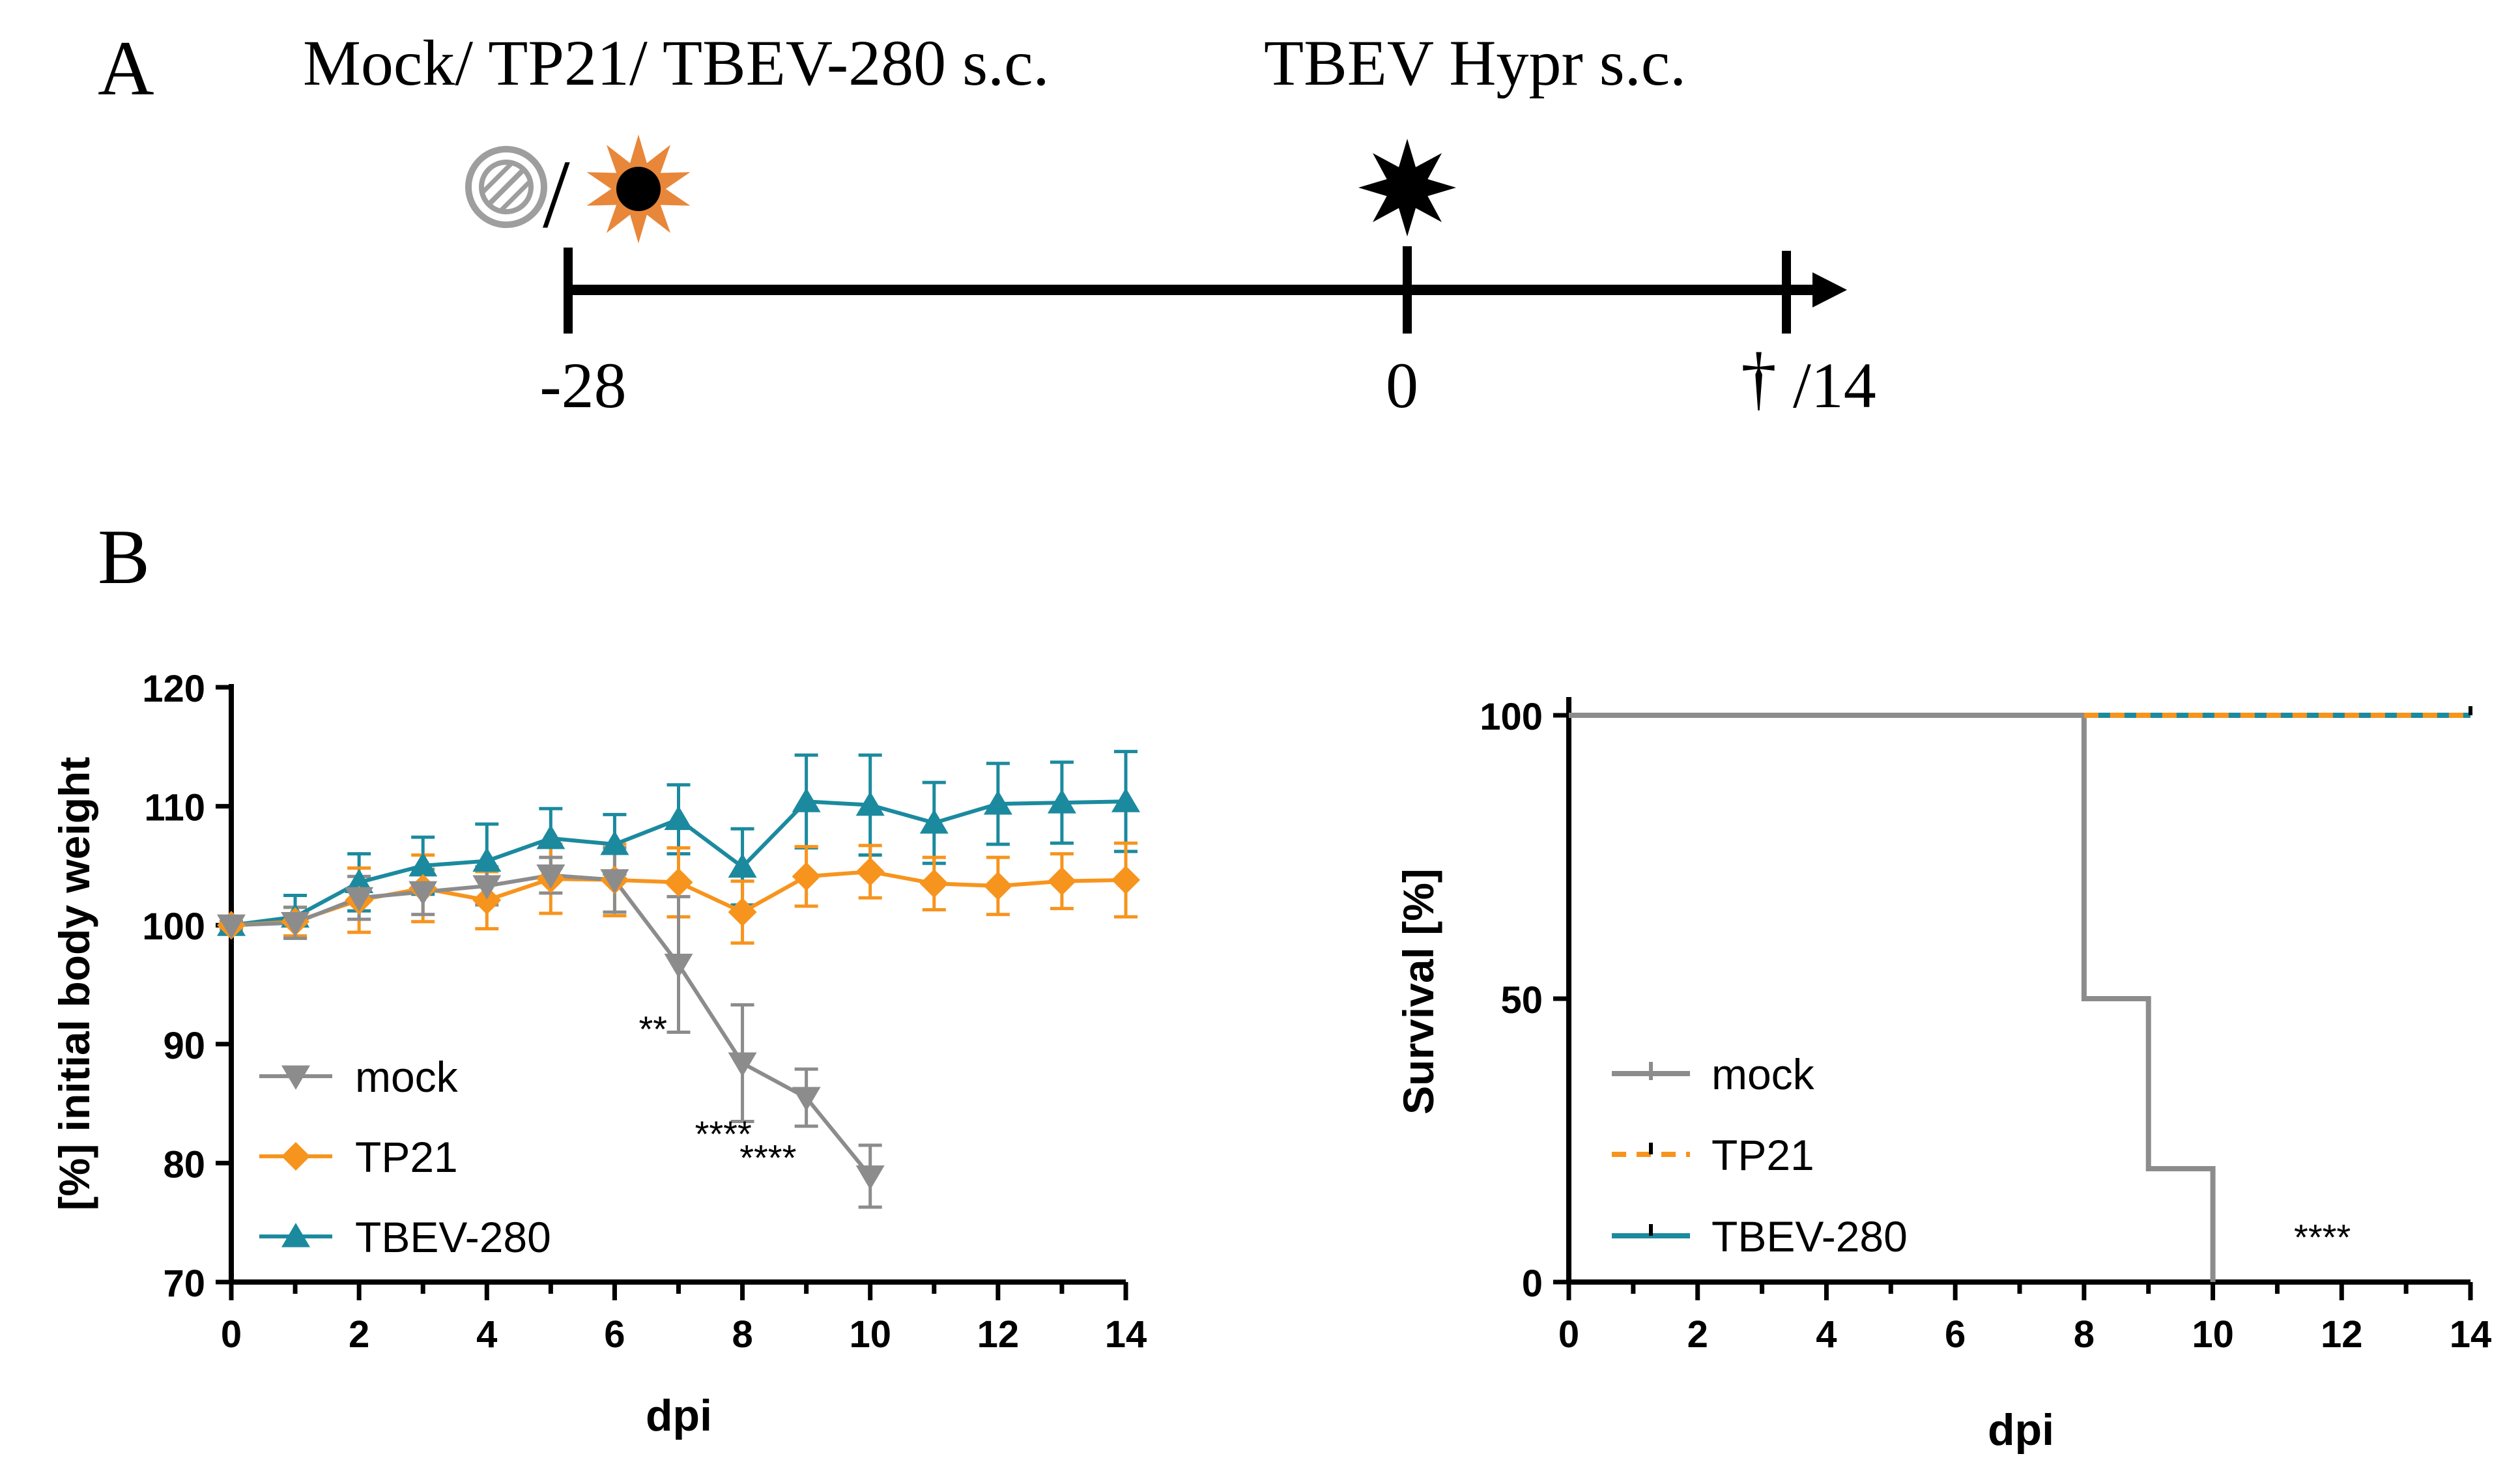 The width and height of the screenshot is (2520, 1484). What do you see at coordinates (2021, 1430) in the screenshot?
I see `survival-x-label: dpi` at bounding box center [2021, 1430].